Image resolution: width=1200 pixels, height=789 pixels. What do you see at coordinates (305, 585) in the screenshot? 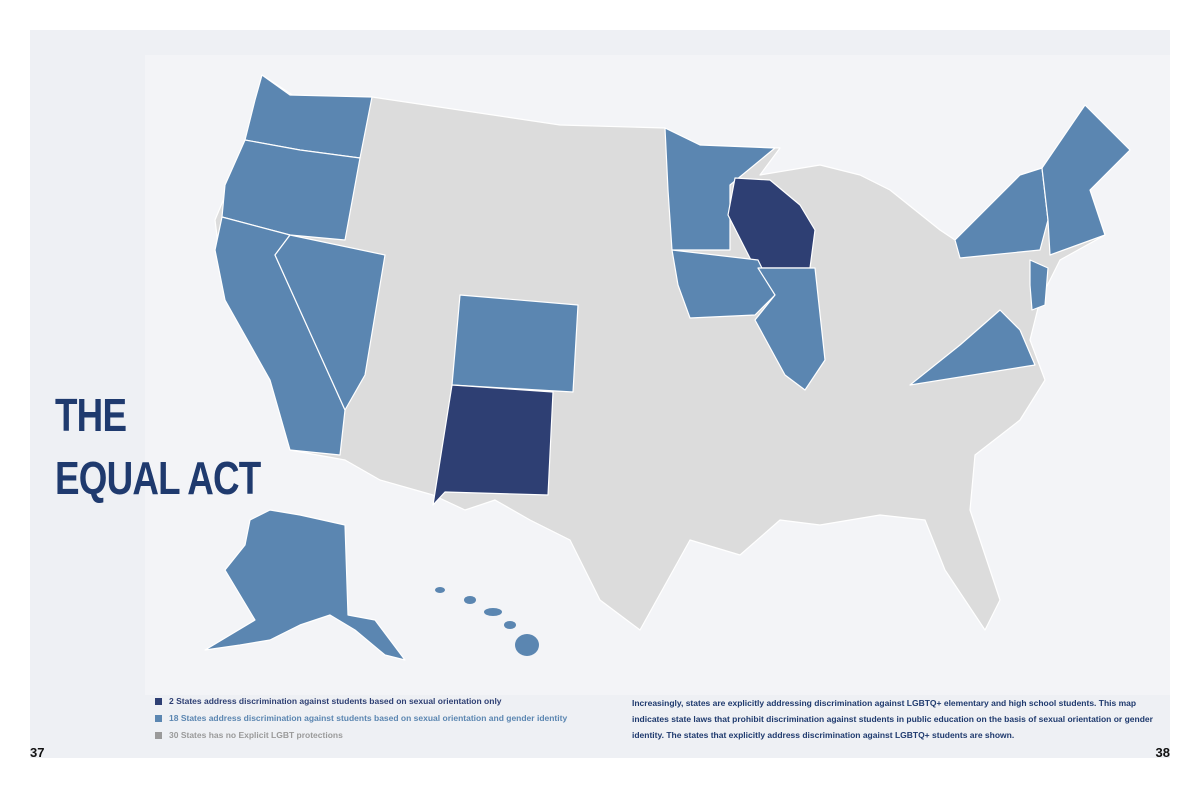
I see `state-ak` at bounding box center [305, 585].